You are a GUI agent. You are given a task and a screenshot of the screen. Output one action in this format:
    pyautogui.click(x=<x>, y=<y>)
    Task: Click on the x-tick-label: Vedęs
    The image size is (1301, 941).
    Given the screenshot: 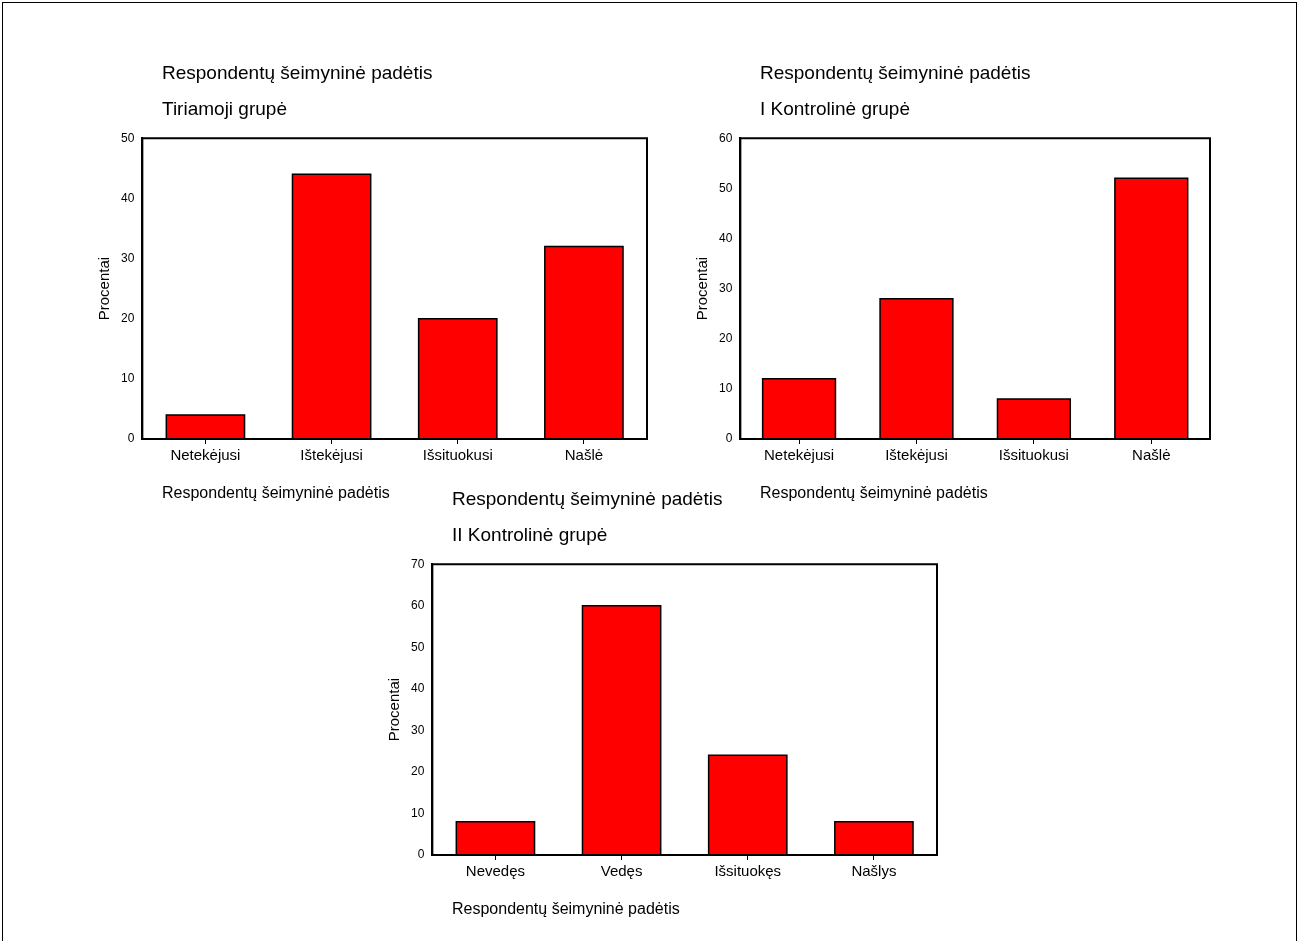 What is the action you would take?
    pyautogui.click(x=621, y=871)
    